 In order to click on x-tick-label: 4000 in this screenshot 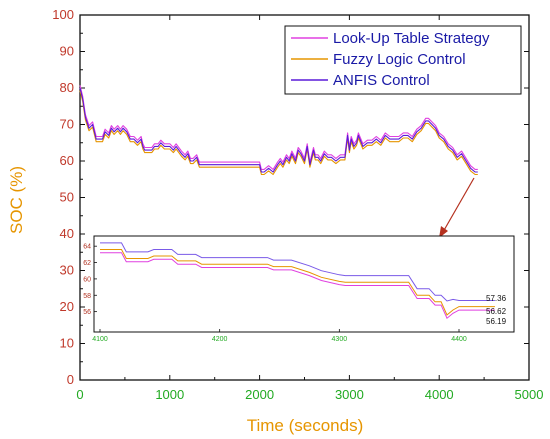, I will do `click(439, 394)`.